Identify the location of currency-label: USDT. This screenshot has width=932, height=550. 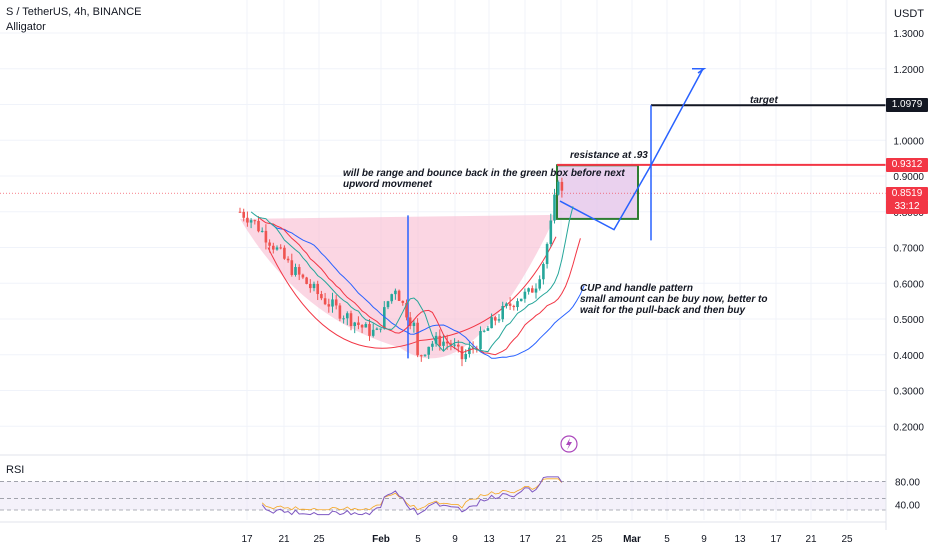
(909, 14).